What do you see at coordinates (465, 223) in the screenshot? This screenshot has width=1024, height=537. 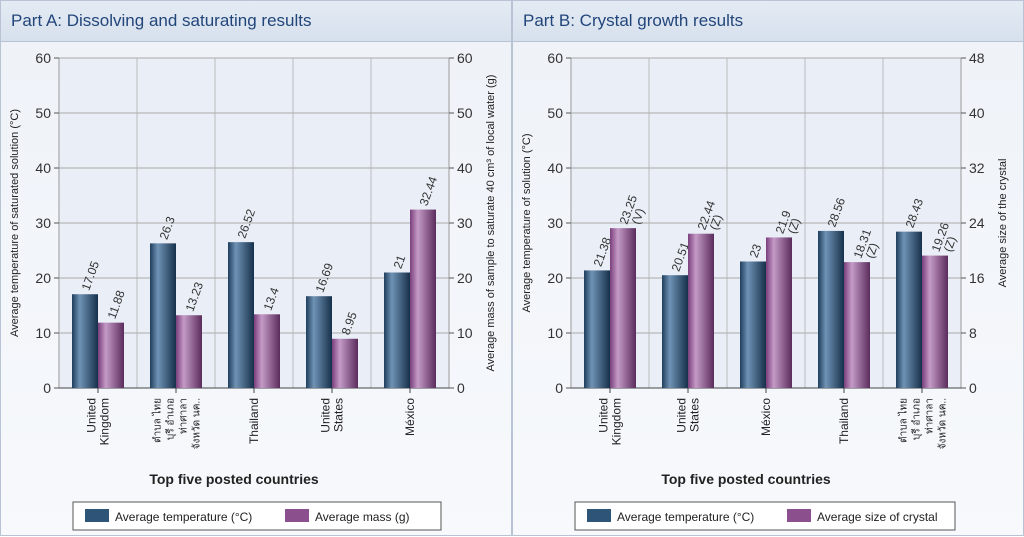 I see `y2-tick-label: 30` at bounding box center [465, 223].